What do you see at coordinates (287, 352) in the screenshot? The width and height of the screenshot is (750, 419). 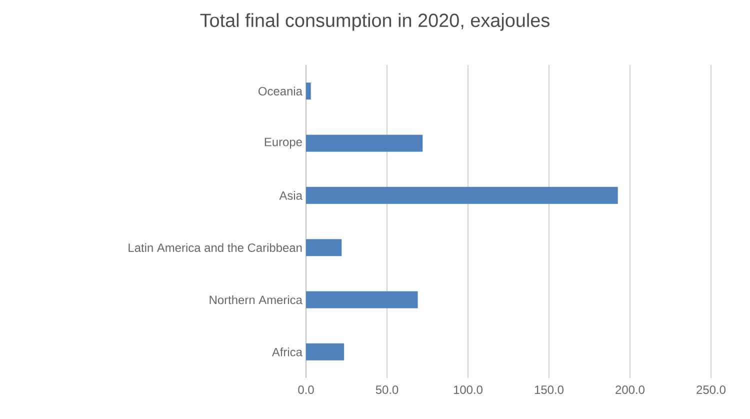 I see `y-tick-label: Africa` at bounding box center [287, 352].